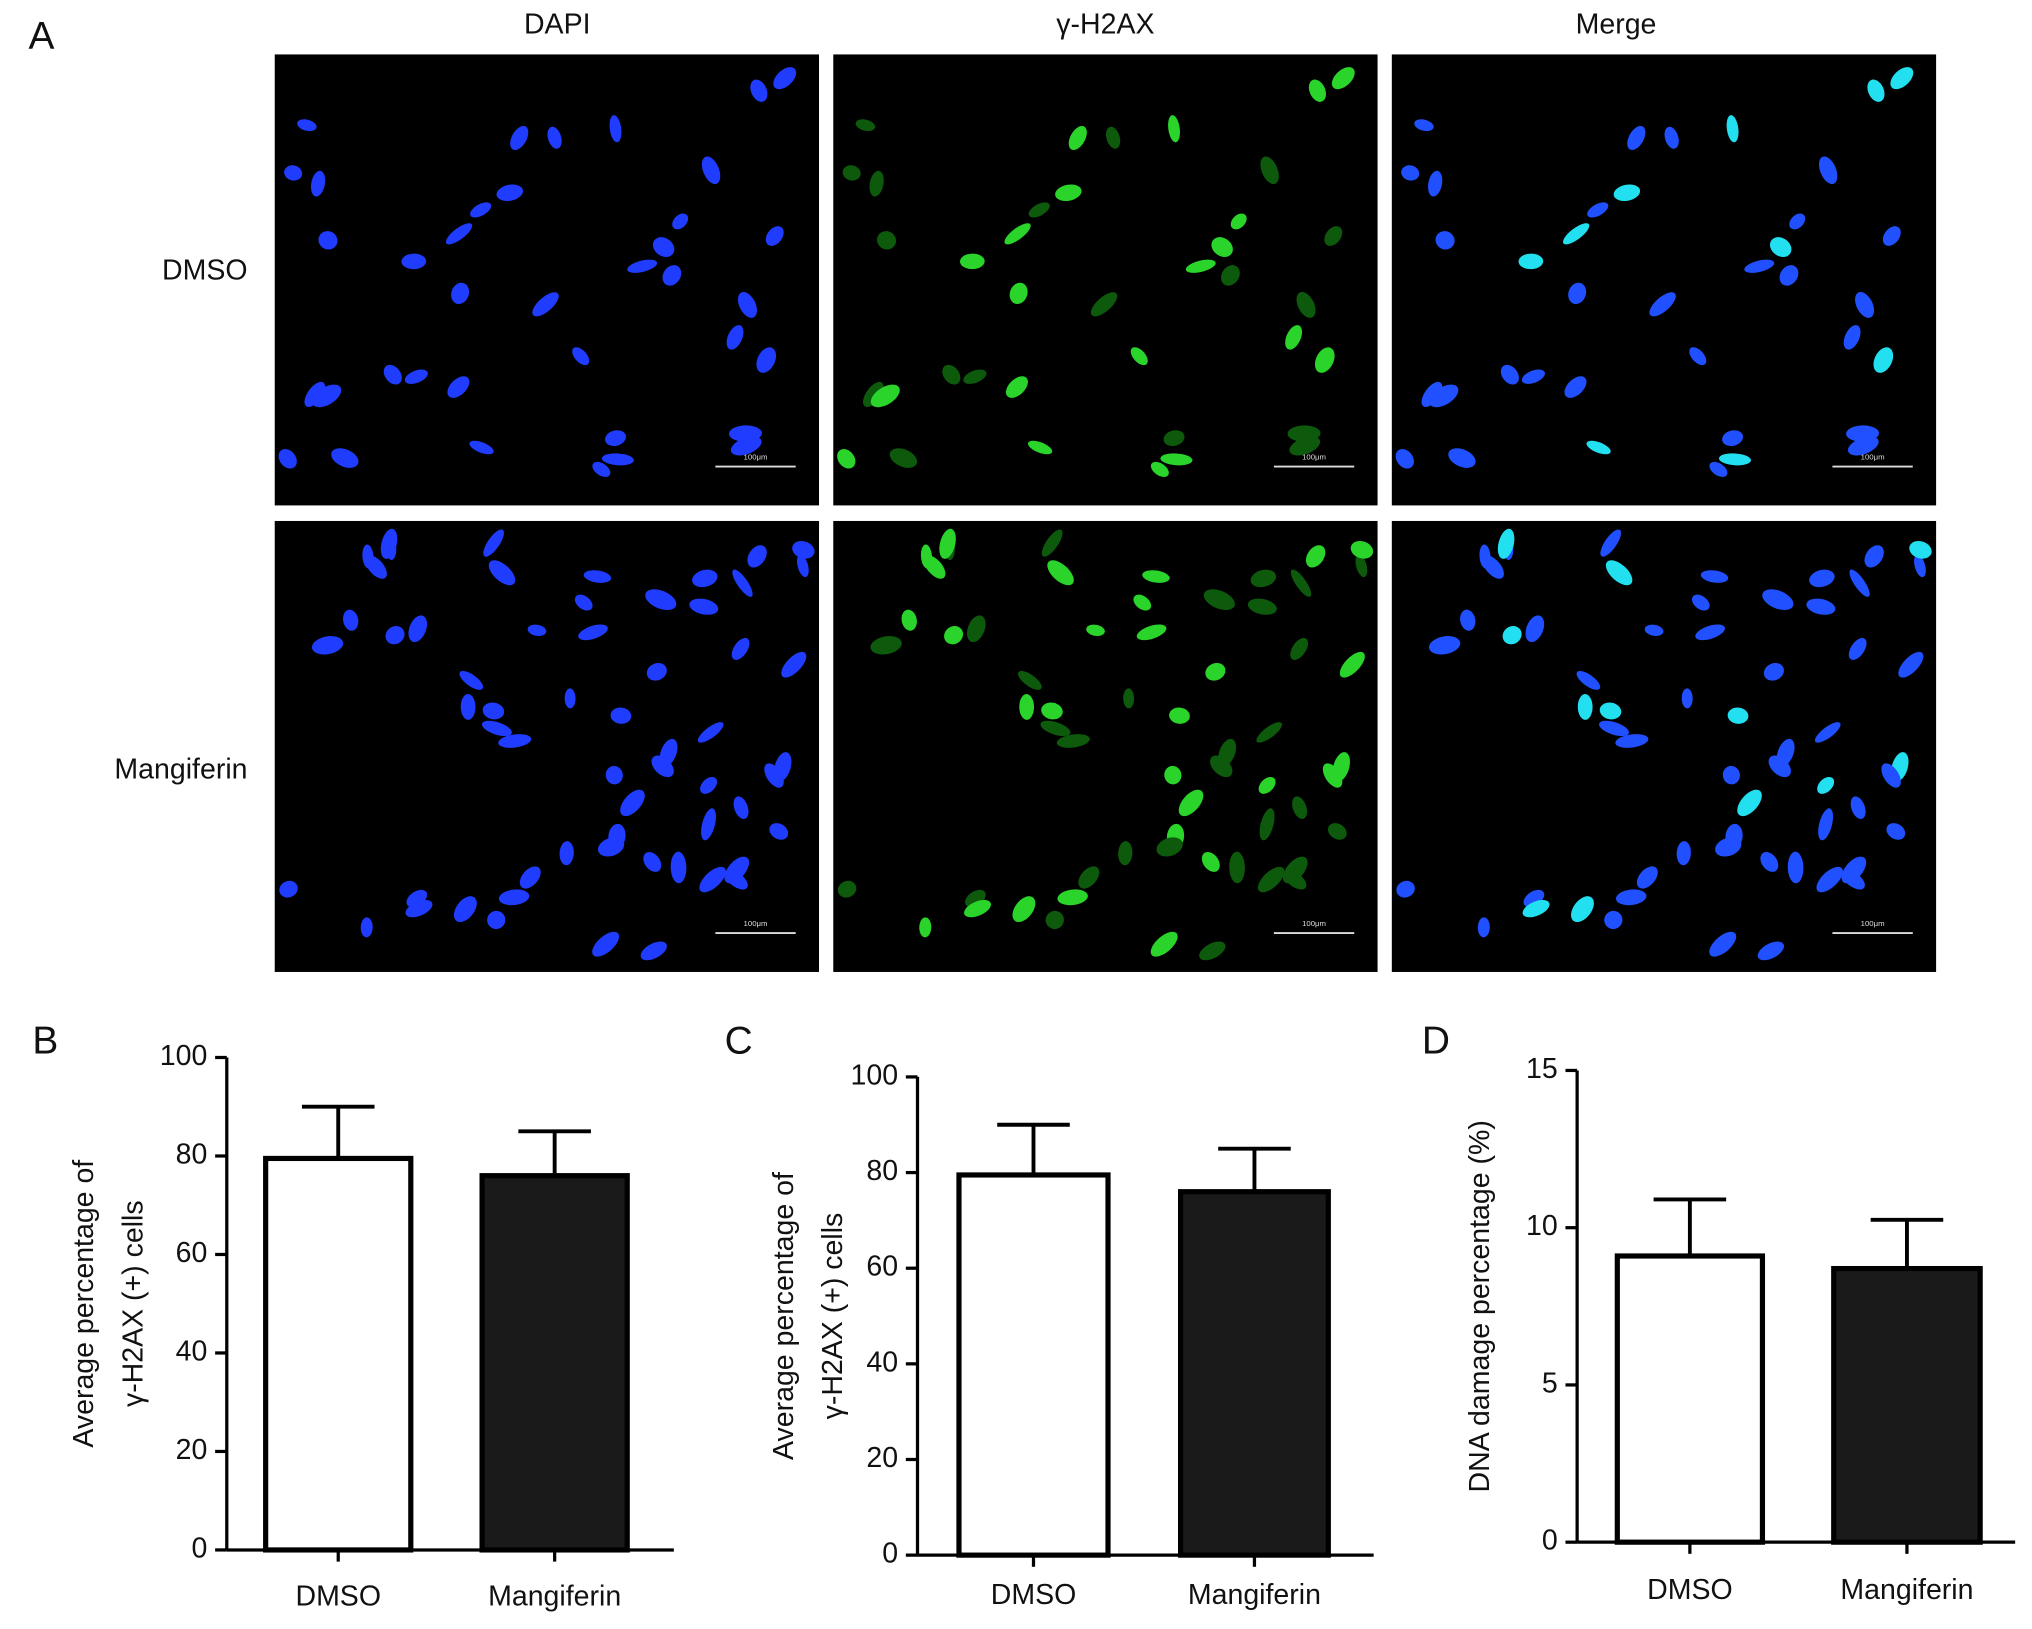 This screenshot has height=1629, width=2032. I want to click on y-tick-label: 100, so click(875, 1075).